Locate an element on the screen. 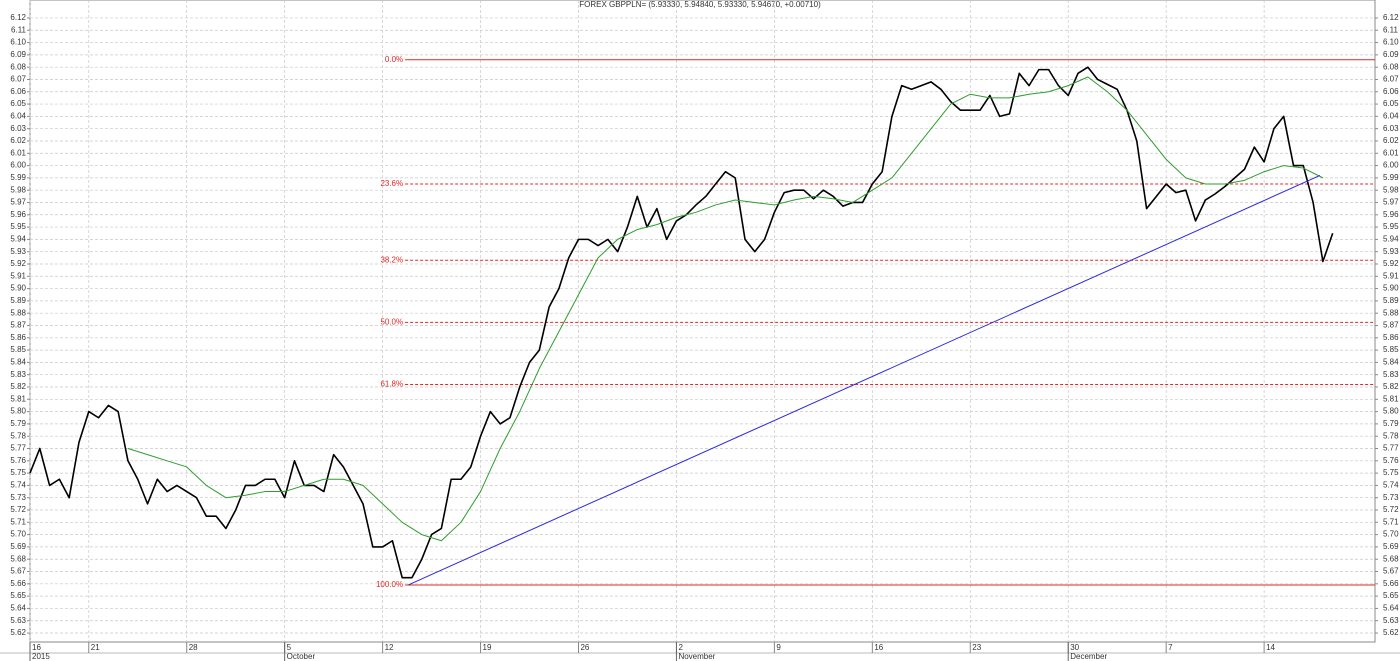  x-tick-label: 12 is located at coordinates (389, 647).